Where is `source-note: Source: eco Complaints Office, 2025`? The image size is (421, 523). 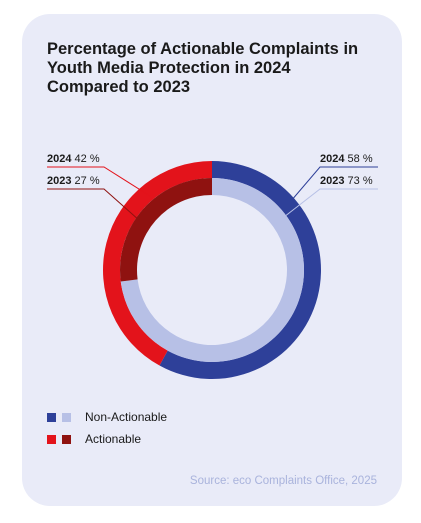 source-note: Source: eco Complaints Office, 2025 is located at coordinates (283, 481).